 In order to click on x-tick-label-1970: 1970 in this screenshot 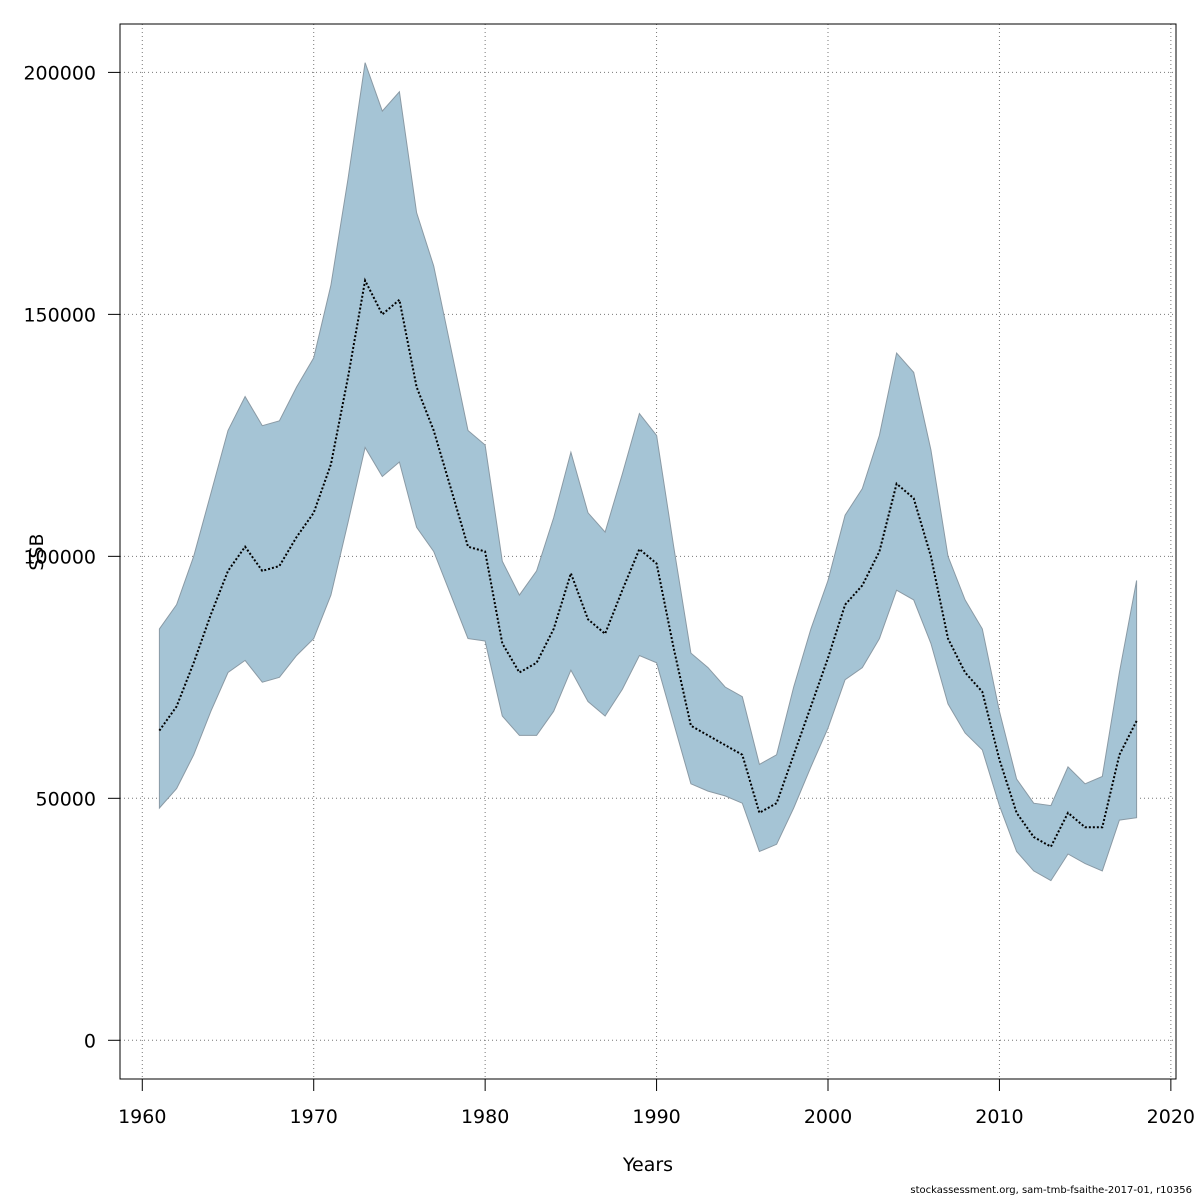, I will do `click(314, 1117)`.